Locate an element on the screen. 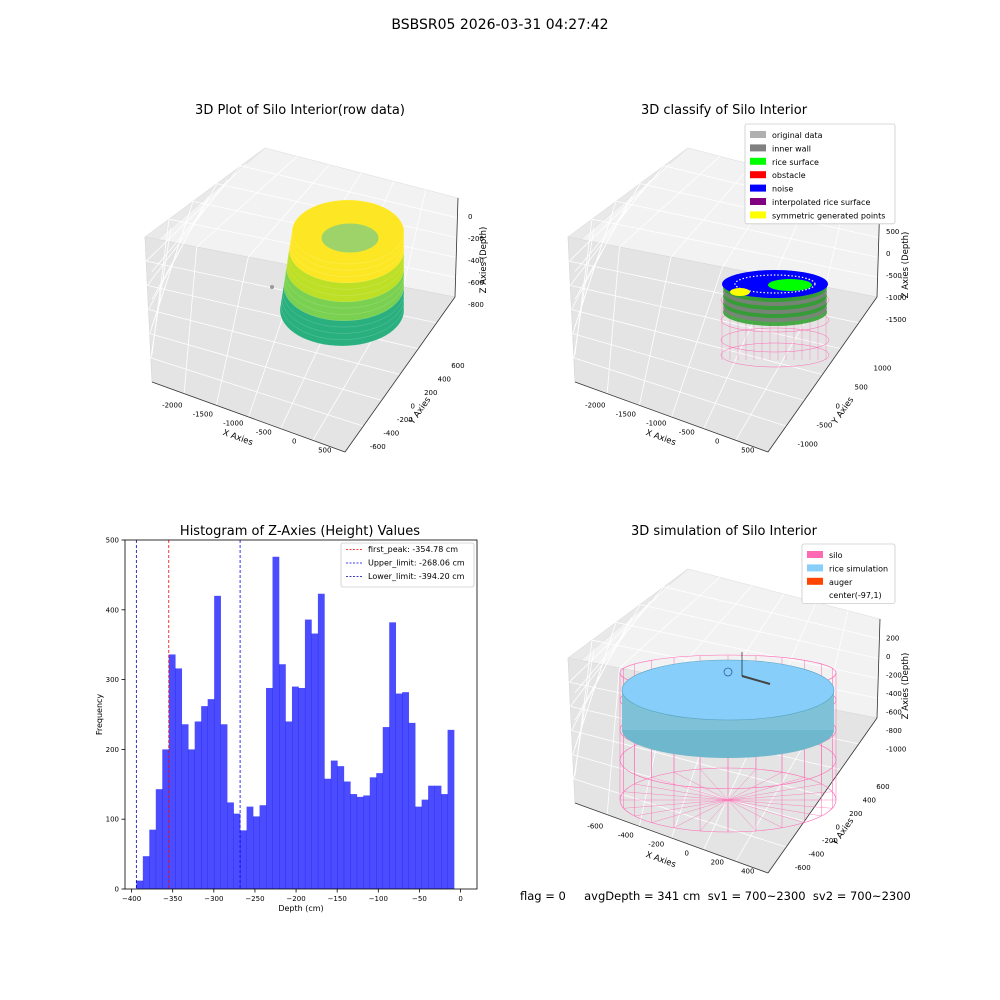  p2-legend-entry: symmetric generated points is located at coordinates (828, 215).